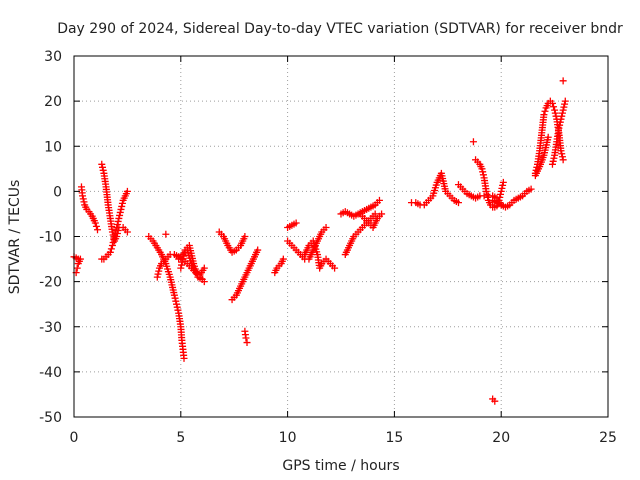  What do you see at coordinates (53, 147) in the screenshot?
I see `y-tick-label: 10` at bounding box center [53, 147].